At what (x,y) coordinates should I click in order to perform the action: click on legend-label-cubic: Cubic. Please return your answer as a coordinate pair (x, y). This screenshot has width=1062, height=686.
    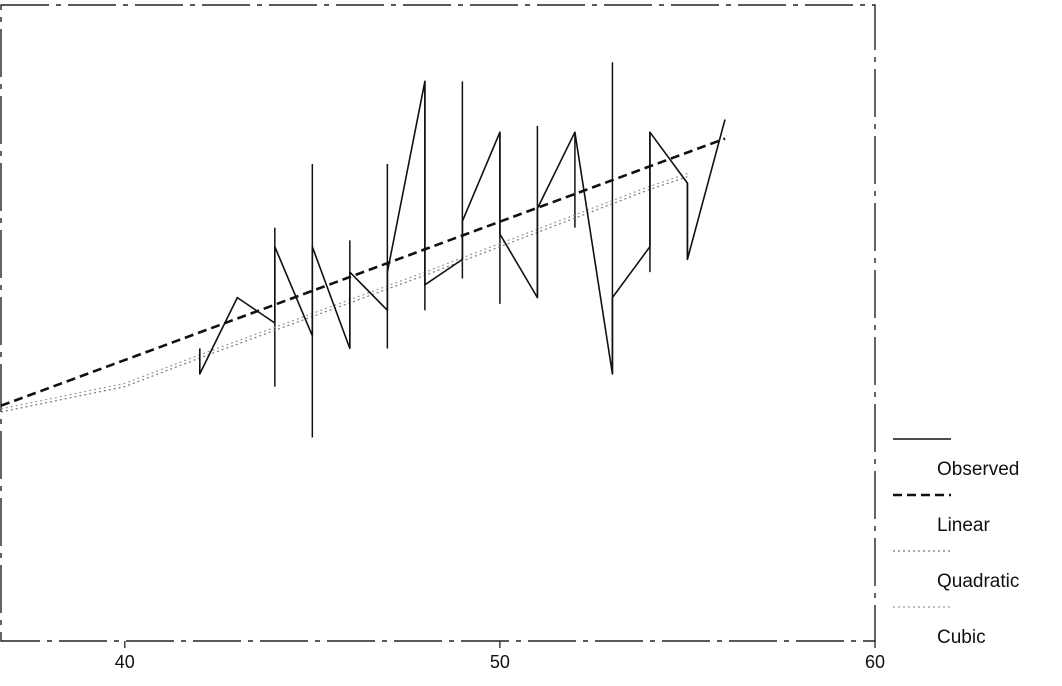
    Looking at the image, I should click on (961, 637).